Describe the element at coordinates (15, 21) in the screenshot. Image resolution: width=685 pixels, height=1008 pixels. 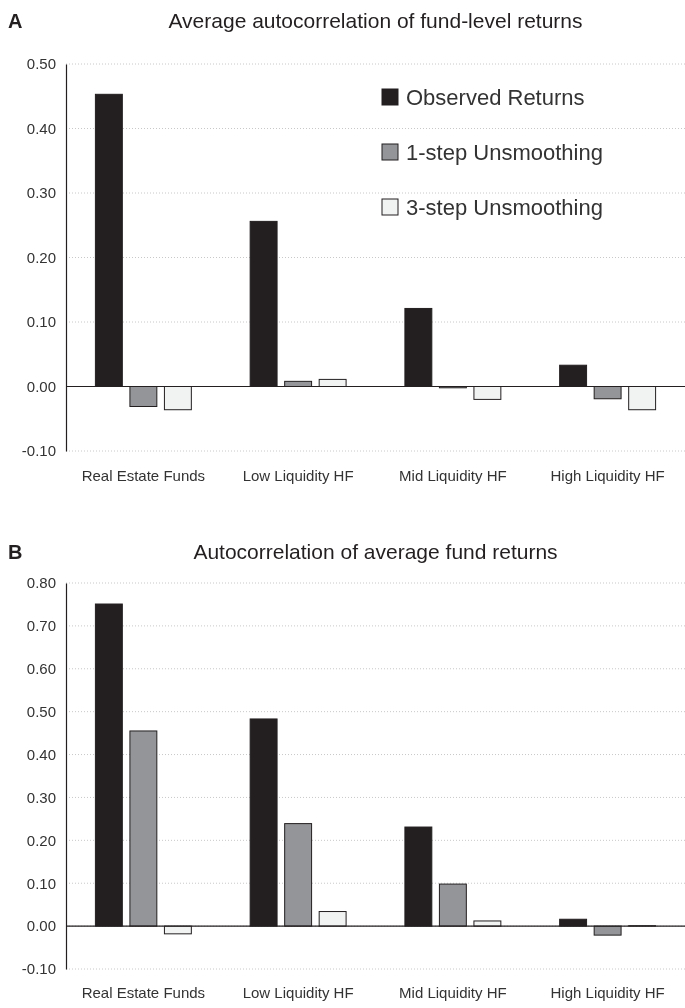
I see `text: A` at that location.